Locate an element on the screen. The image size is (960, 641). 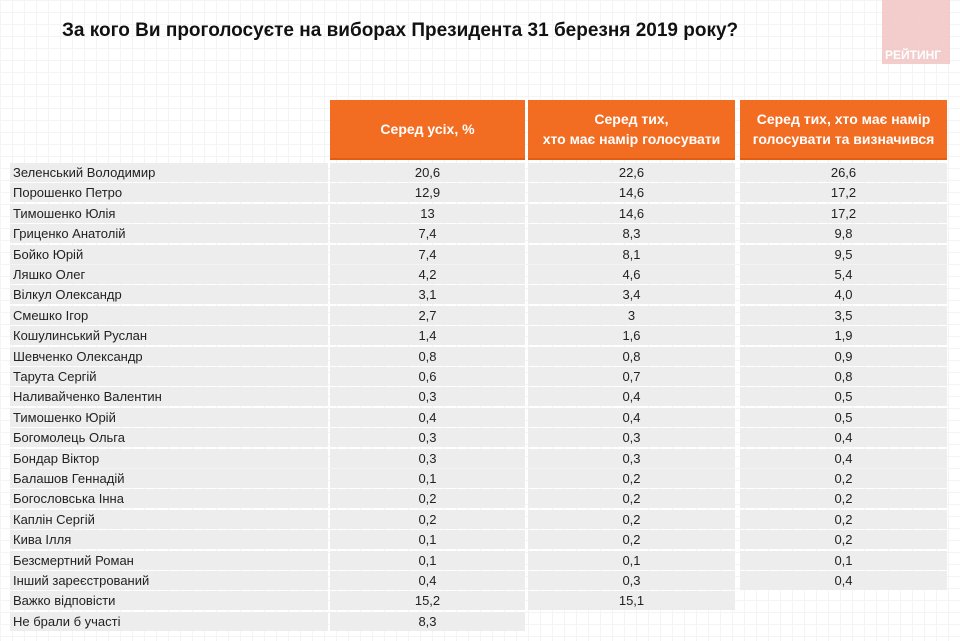
value-cell: 15,1 is located at coordinates (631, 601).